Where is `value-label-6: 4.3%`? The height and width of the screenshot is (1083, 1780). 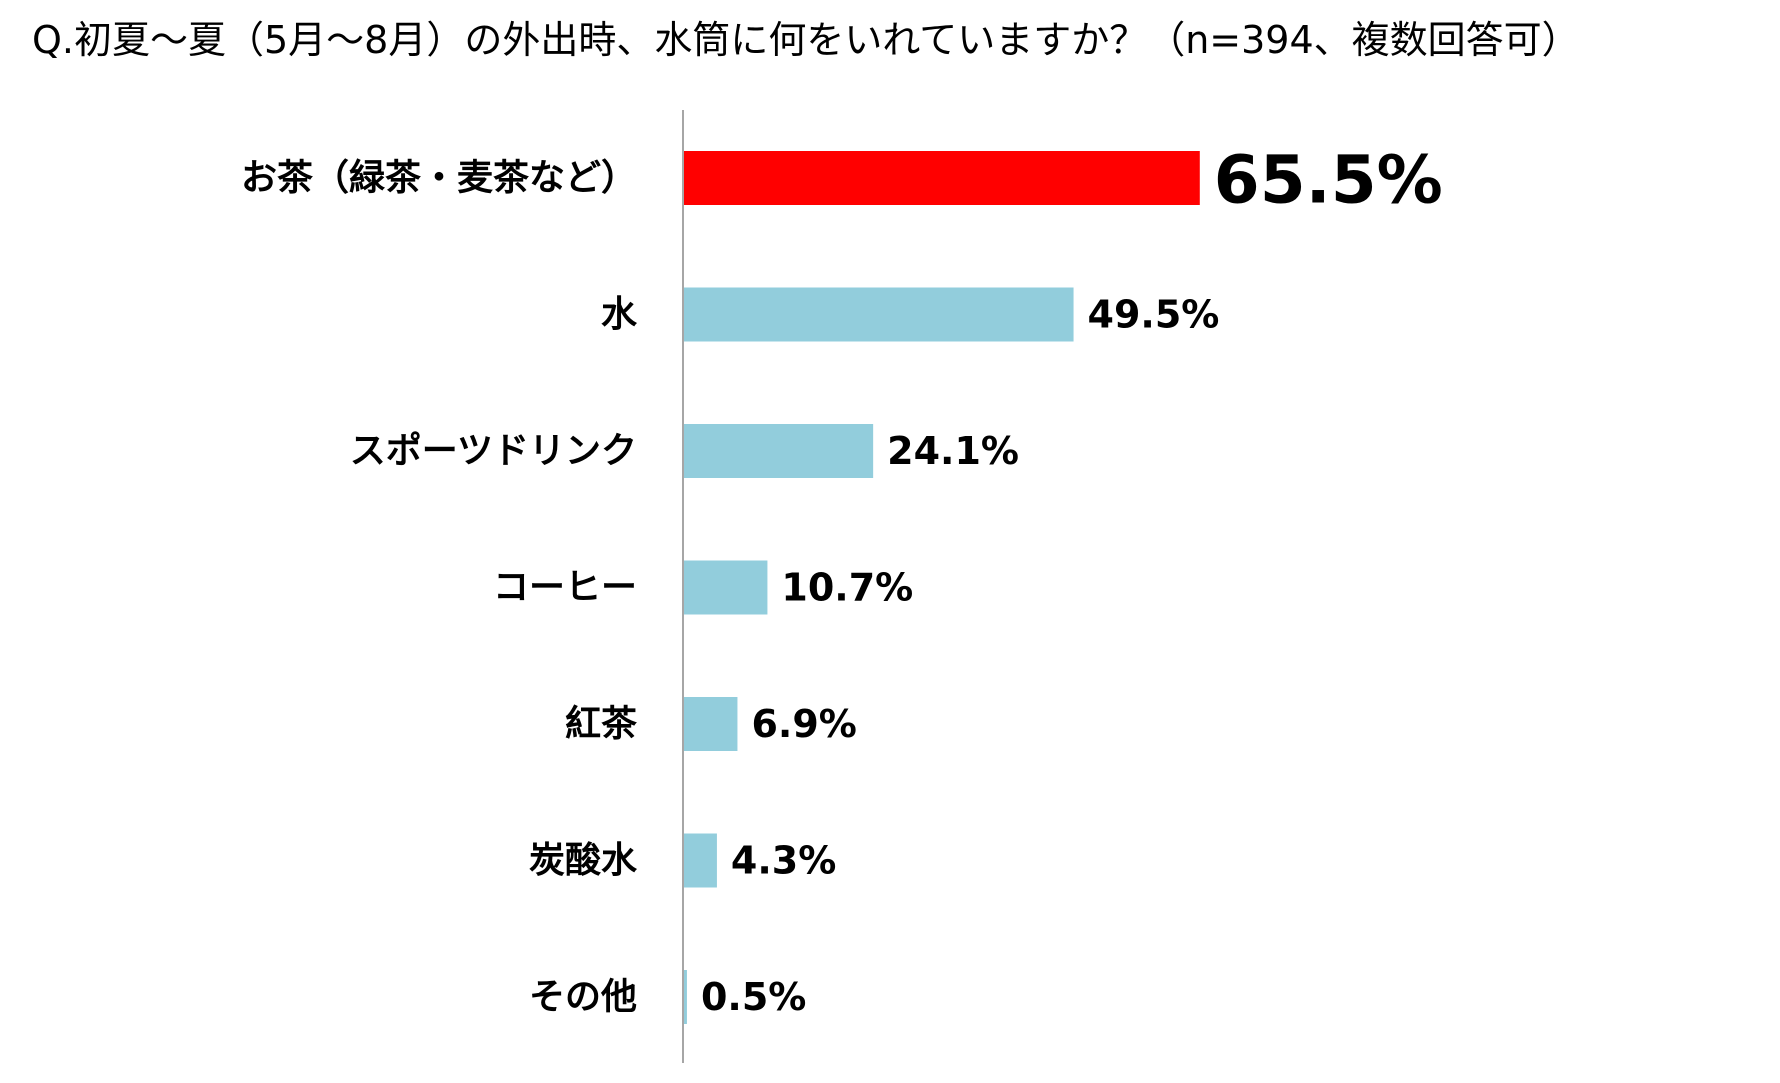 value-label-6: 4.3% is located at coordinates (783, 861).